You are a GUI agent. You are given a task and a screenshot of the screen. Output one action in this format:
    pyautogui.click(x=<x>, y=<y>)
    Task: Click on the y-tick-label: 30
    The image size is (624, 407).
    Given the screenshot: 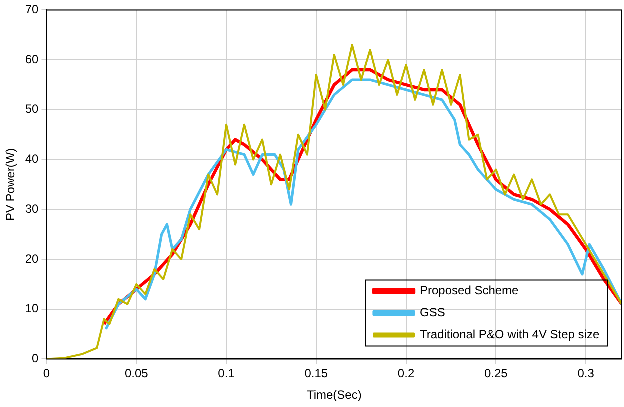 What is the action you would take?
    pyautogui.click(x=32, y=209)
    